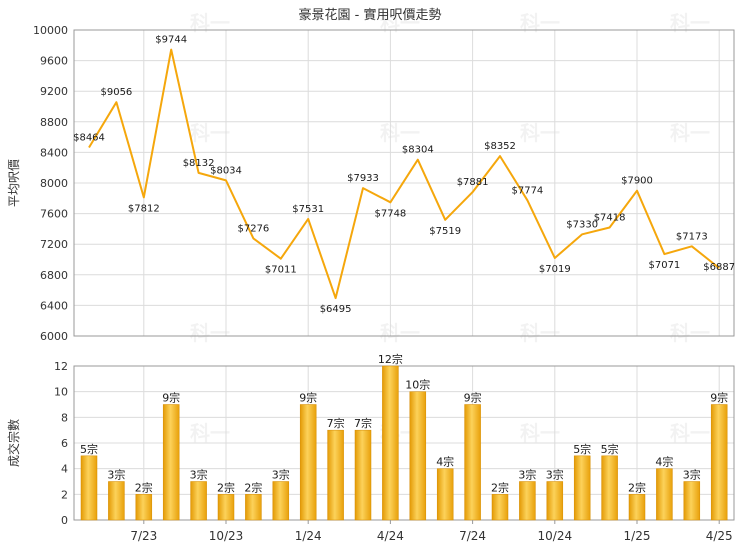  Describe the element at coordinates (555, 269) in the screenshot. I see `price-data-label: $7019` at that location.